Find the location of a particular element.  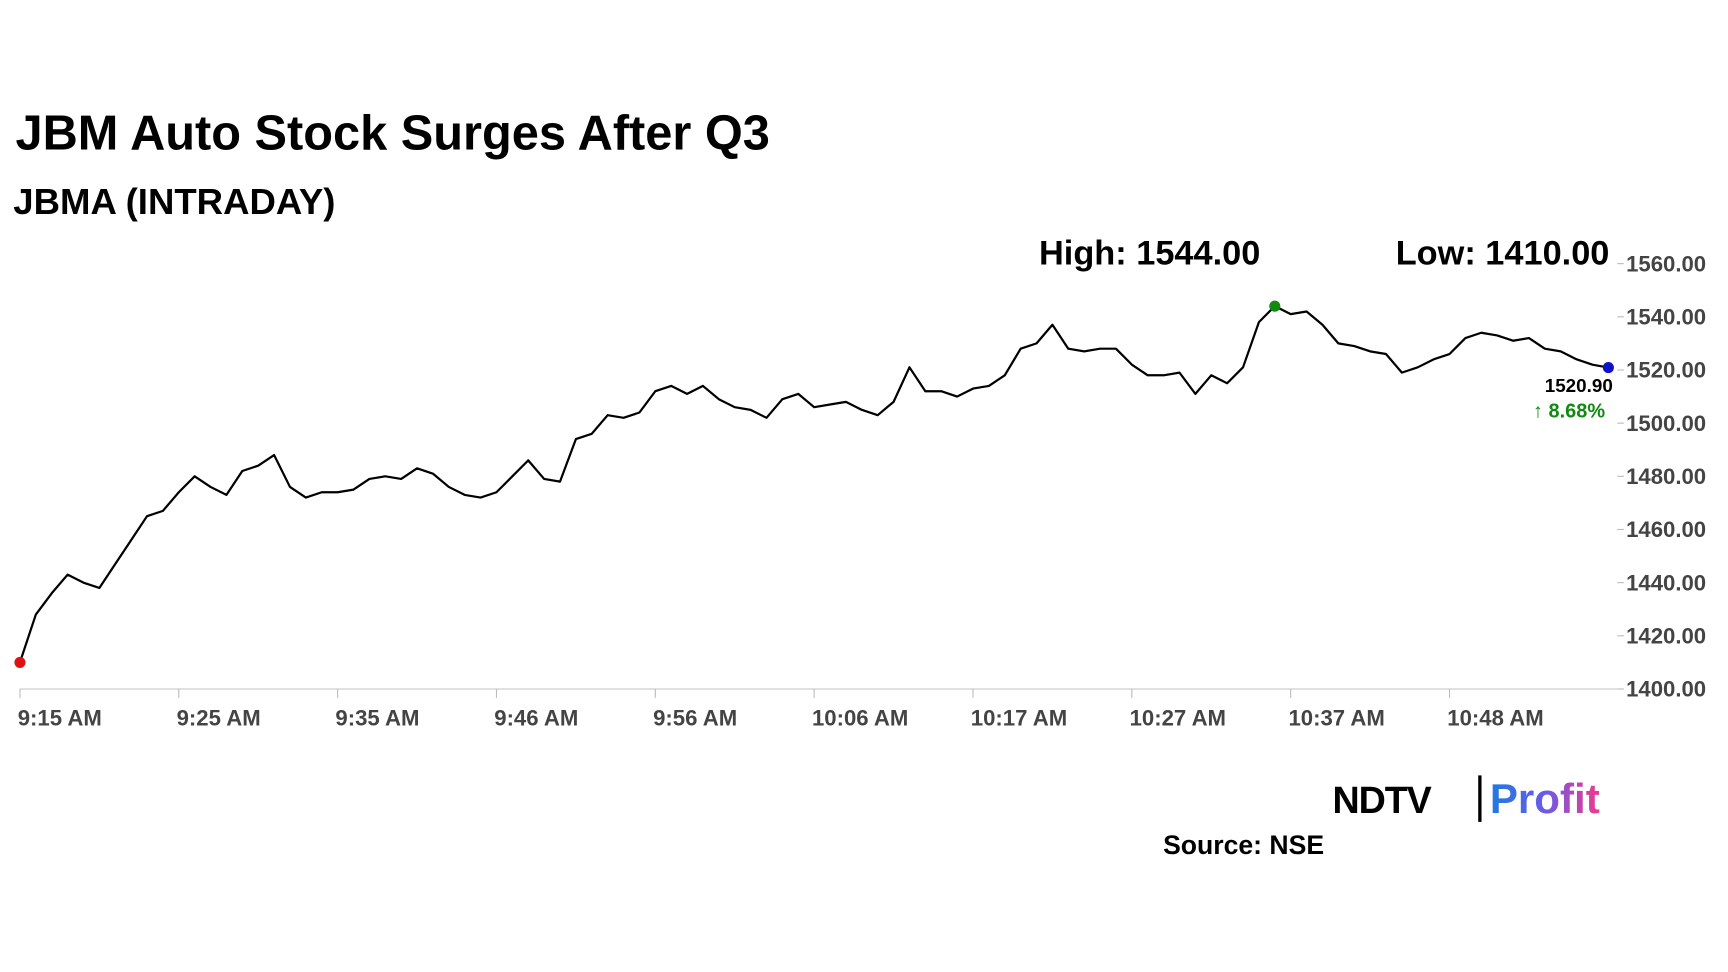

x-tick-label: 10:48 AM is located at coordinates (1495, 718).